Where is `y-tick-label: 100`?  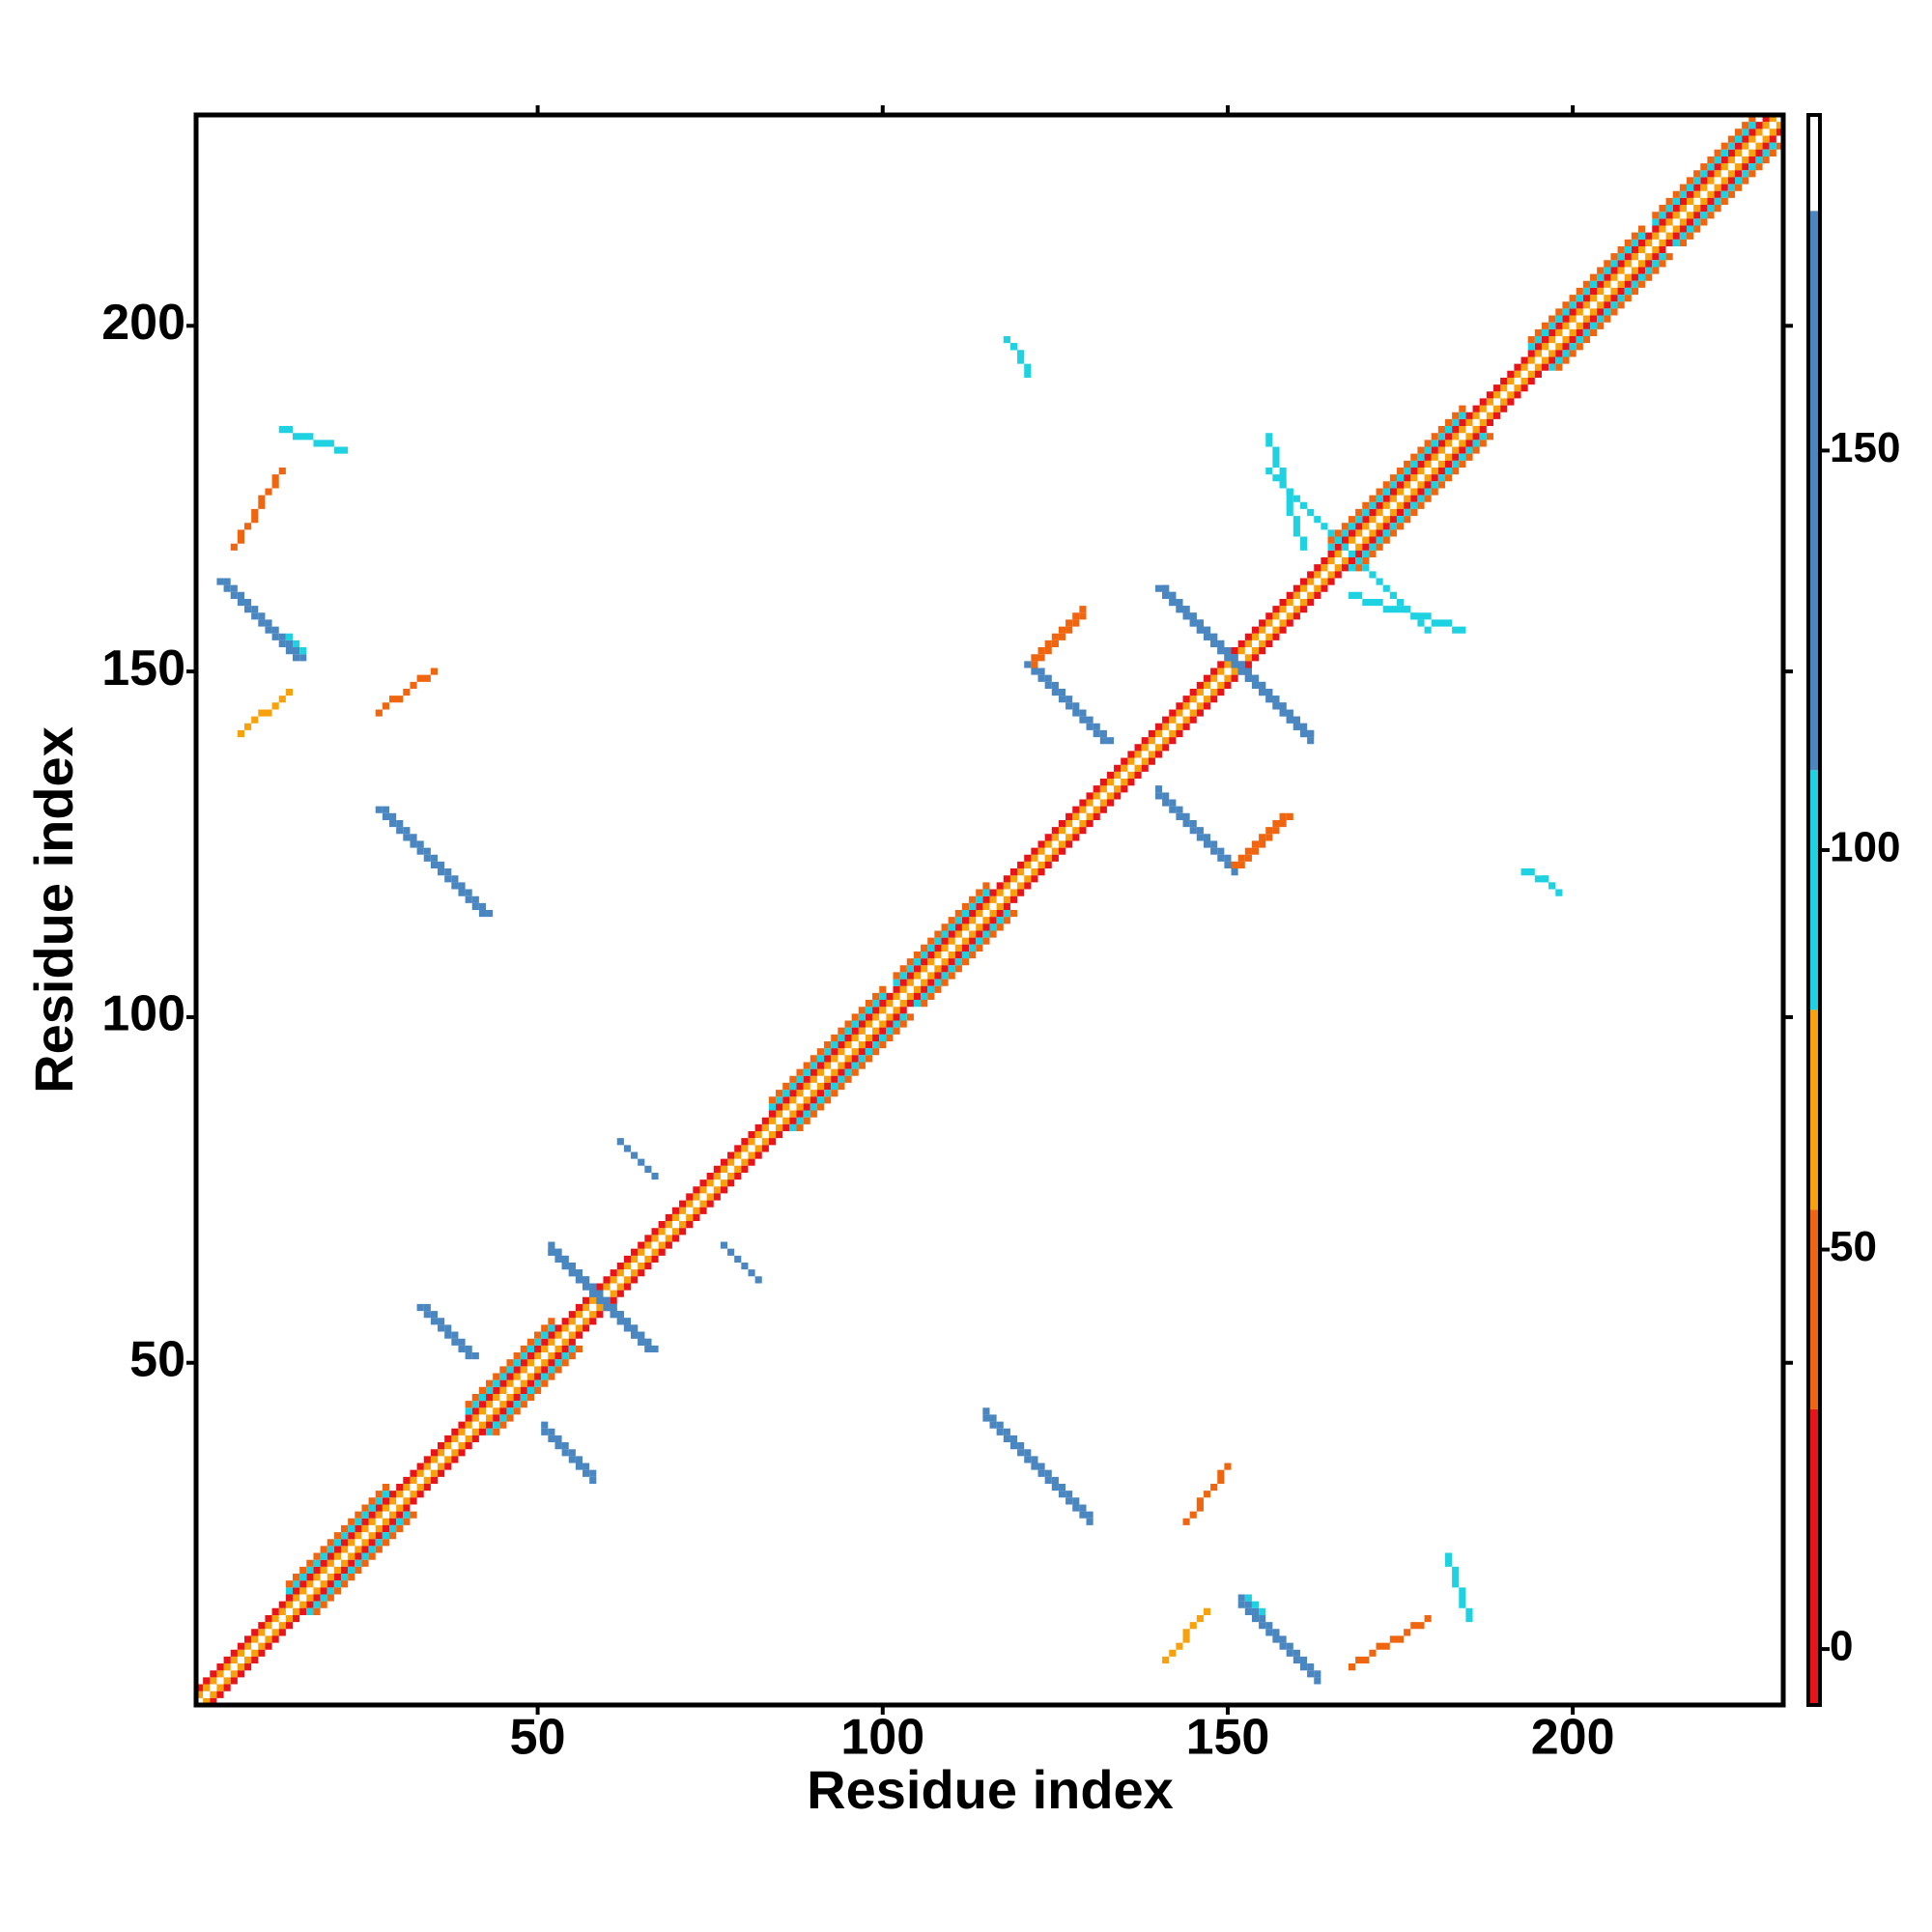 y-tick-label: 100 is located at coordinates (143, 1014).